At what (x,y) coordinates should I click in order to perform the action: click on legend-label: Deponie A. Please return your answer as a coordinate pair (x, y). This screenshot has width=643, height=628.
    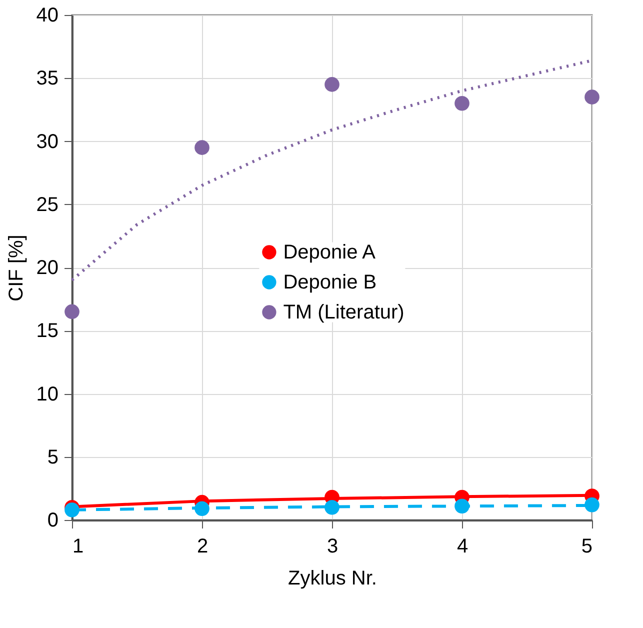
    Looking at the image, I should click on (329, 252).